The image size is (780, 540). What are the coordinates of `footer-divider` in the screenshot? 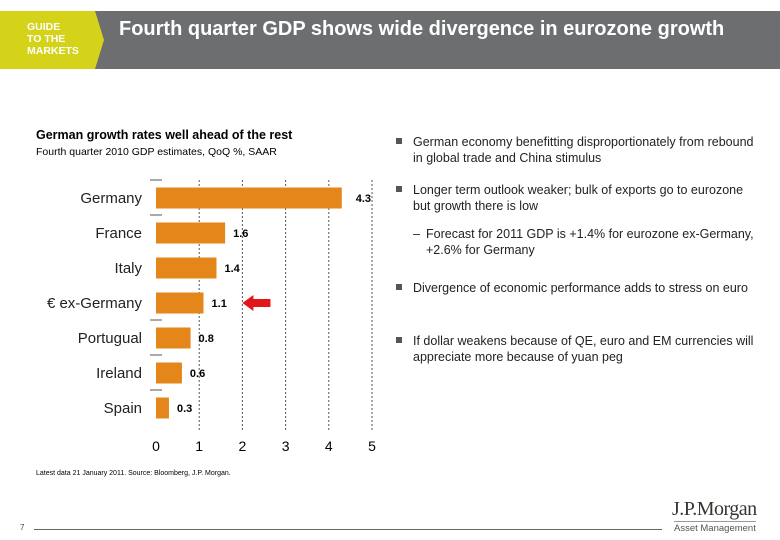 It's located at (348, 529).